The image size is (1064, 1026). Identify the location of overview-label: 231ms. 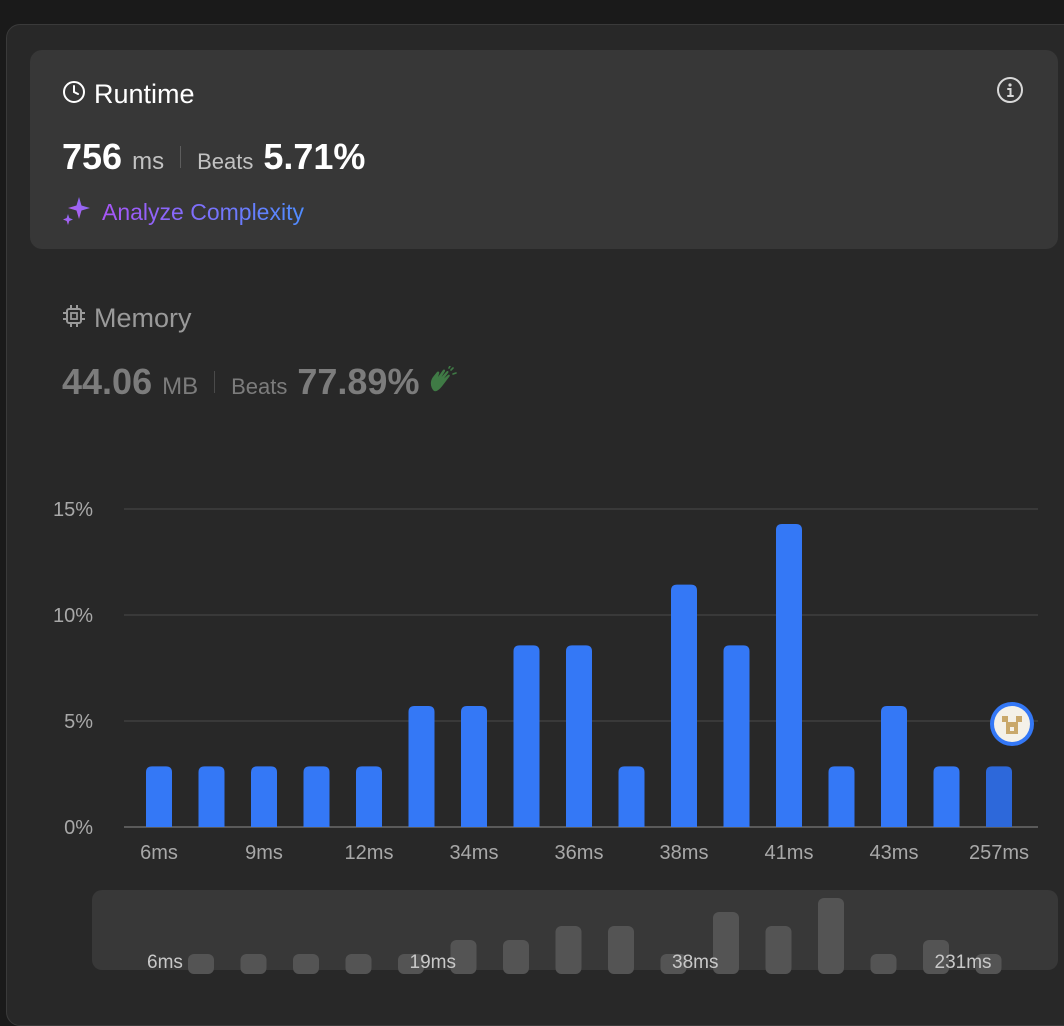
(963, 962).